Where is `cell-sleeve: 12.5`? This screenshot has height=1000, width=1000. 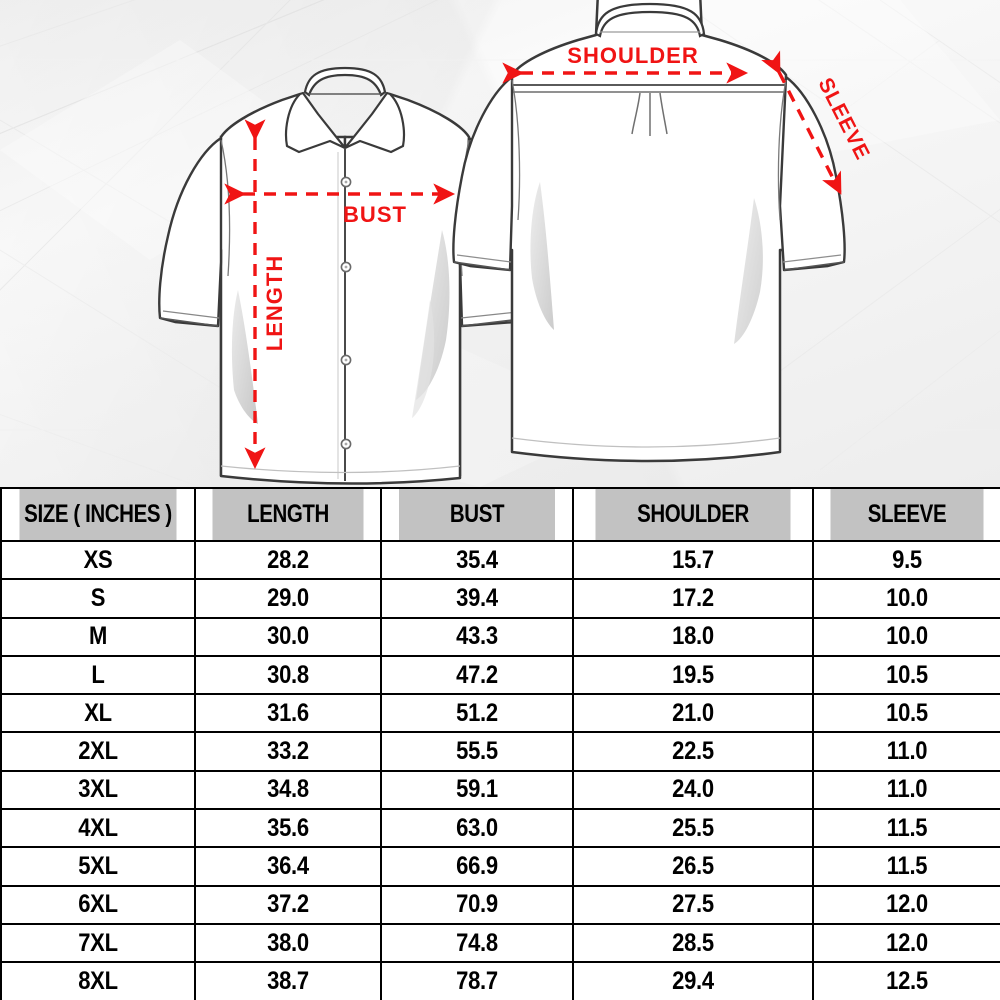 cell-sleeve: 12.5 is located at coordinates (907, 980).